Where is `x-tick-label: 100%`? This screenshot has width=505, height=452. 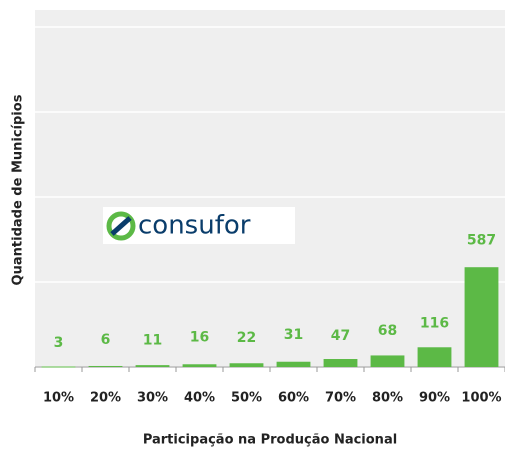 x-tick-label: 100% is located at coordinates (481, 398).